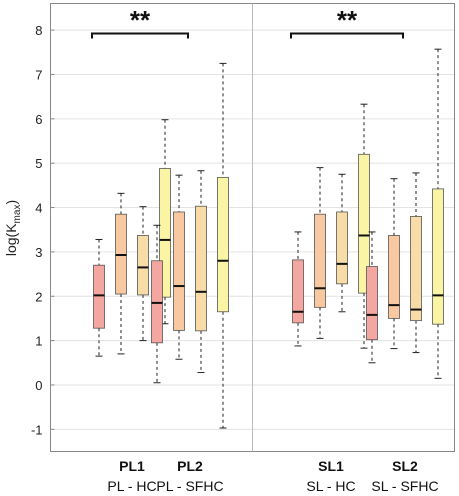 This screenshot has width=459, height=496. Describe the element at coordinates (331, 466) in the screenshot. I see `group-label: SL1` at that location.